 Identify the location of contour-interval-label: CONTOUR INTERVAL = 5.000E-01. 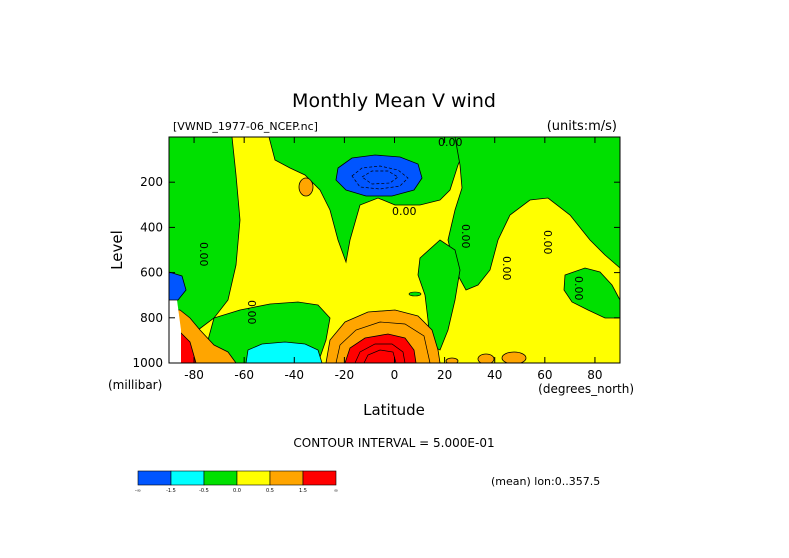
(393, 443).